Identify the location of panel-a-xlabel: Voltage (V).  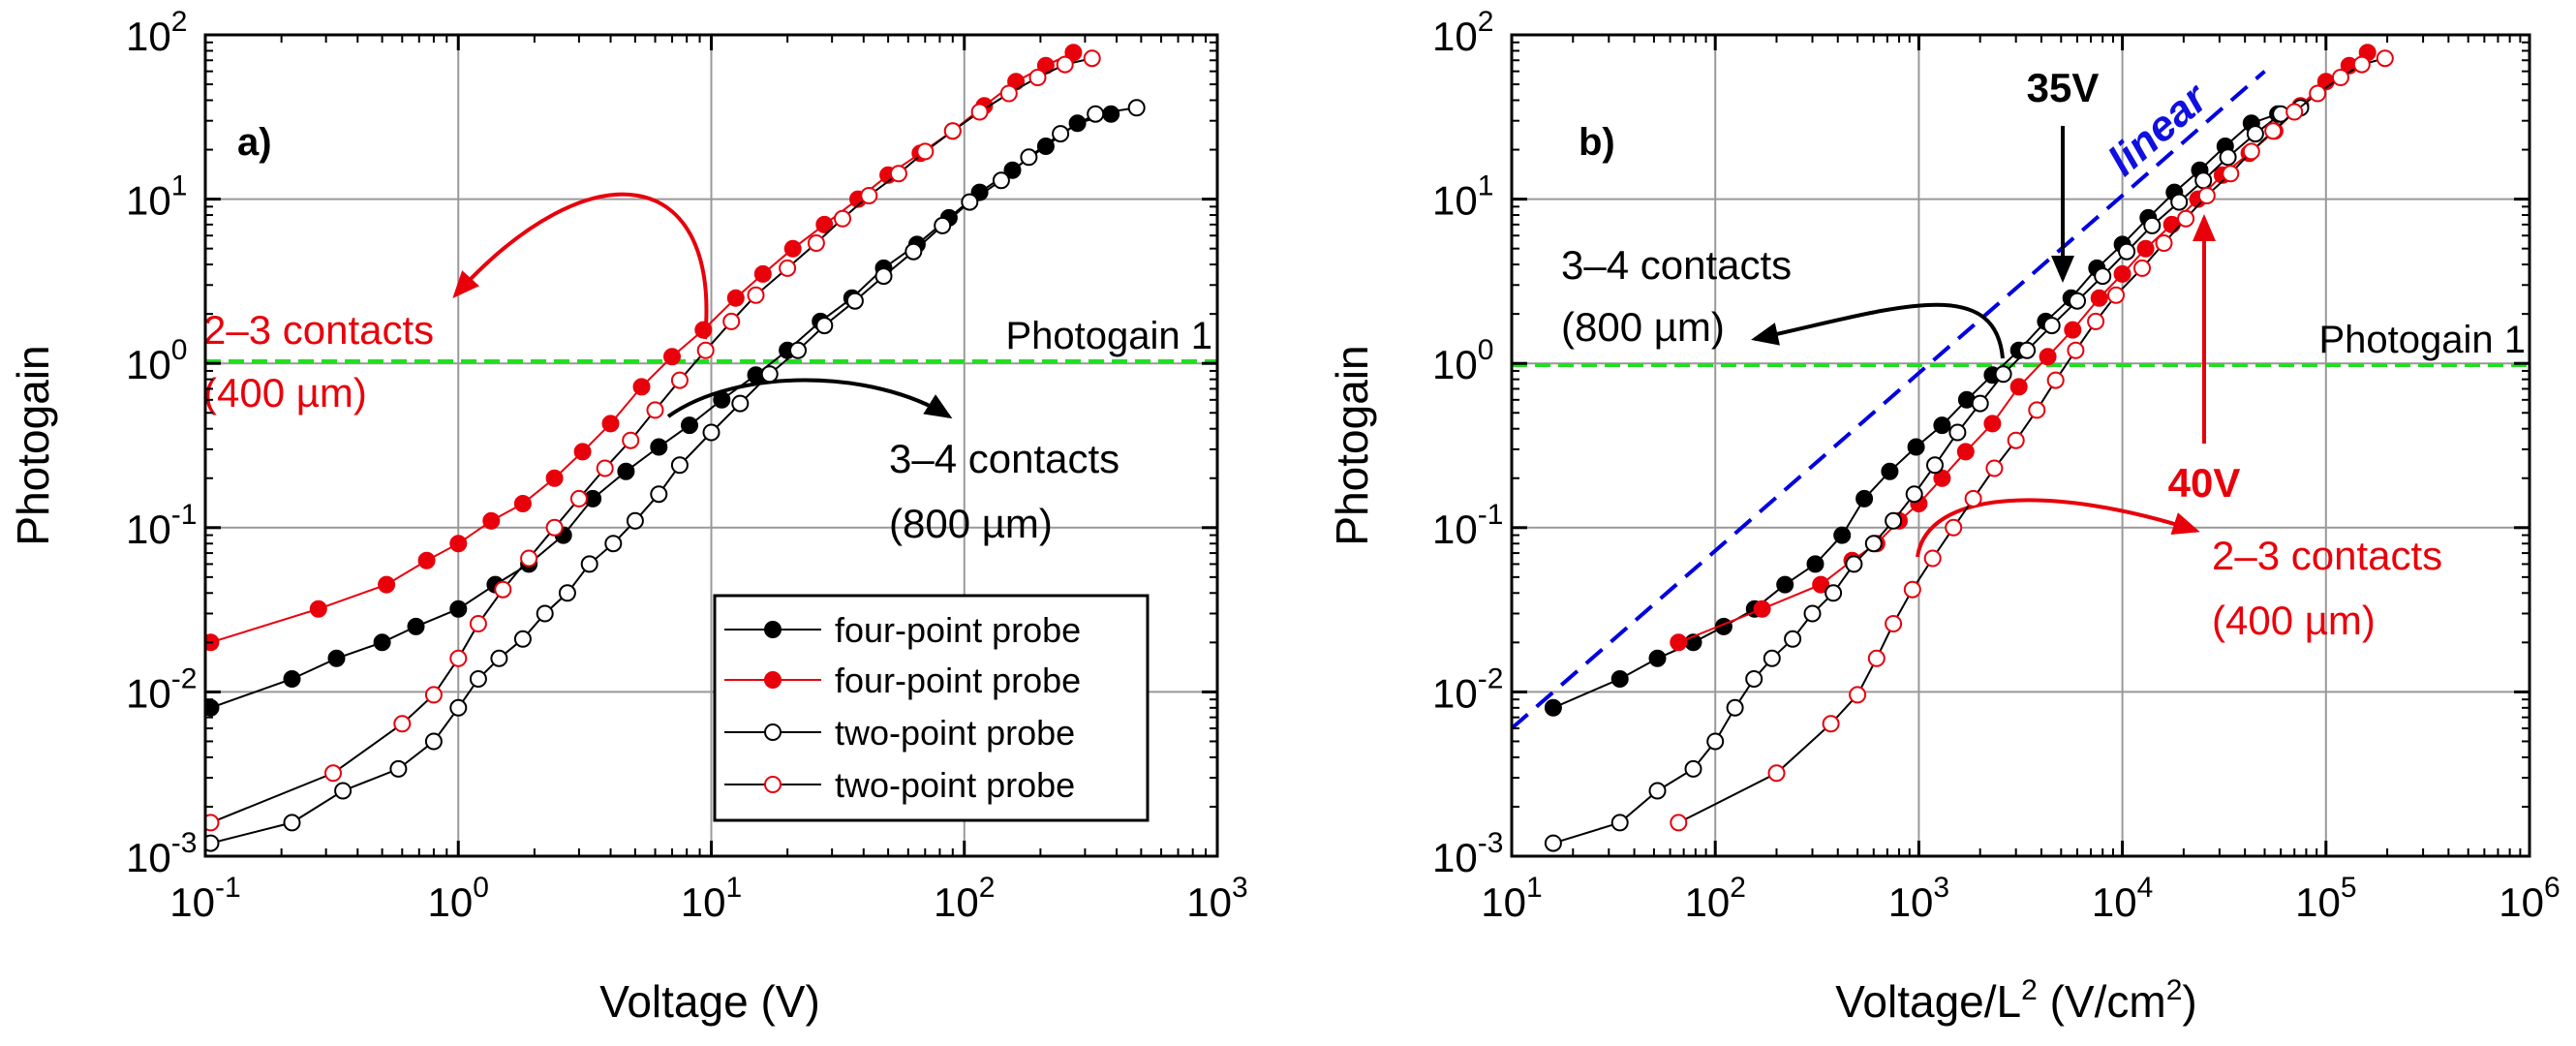
(709, 1001).